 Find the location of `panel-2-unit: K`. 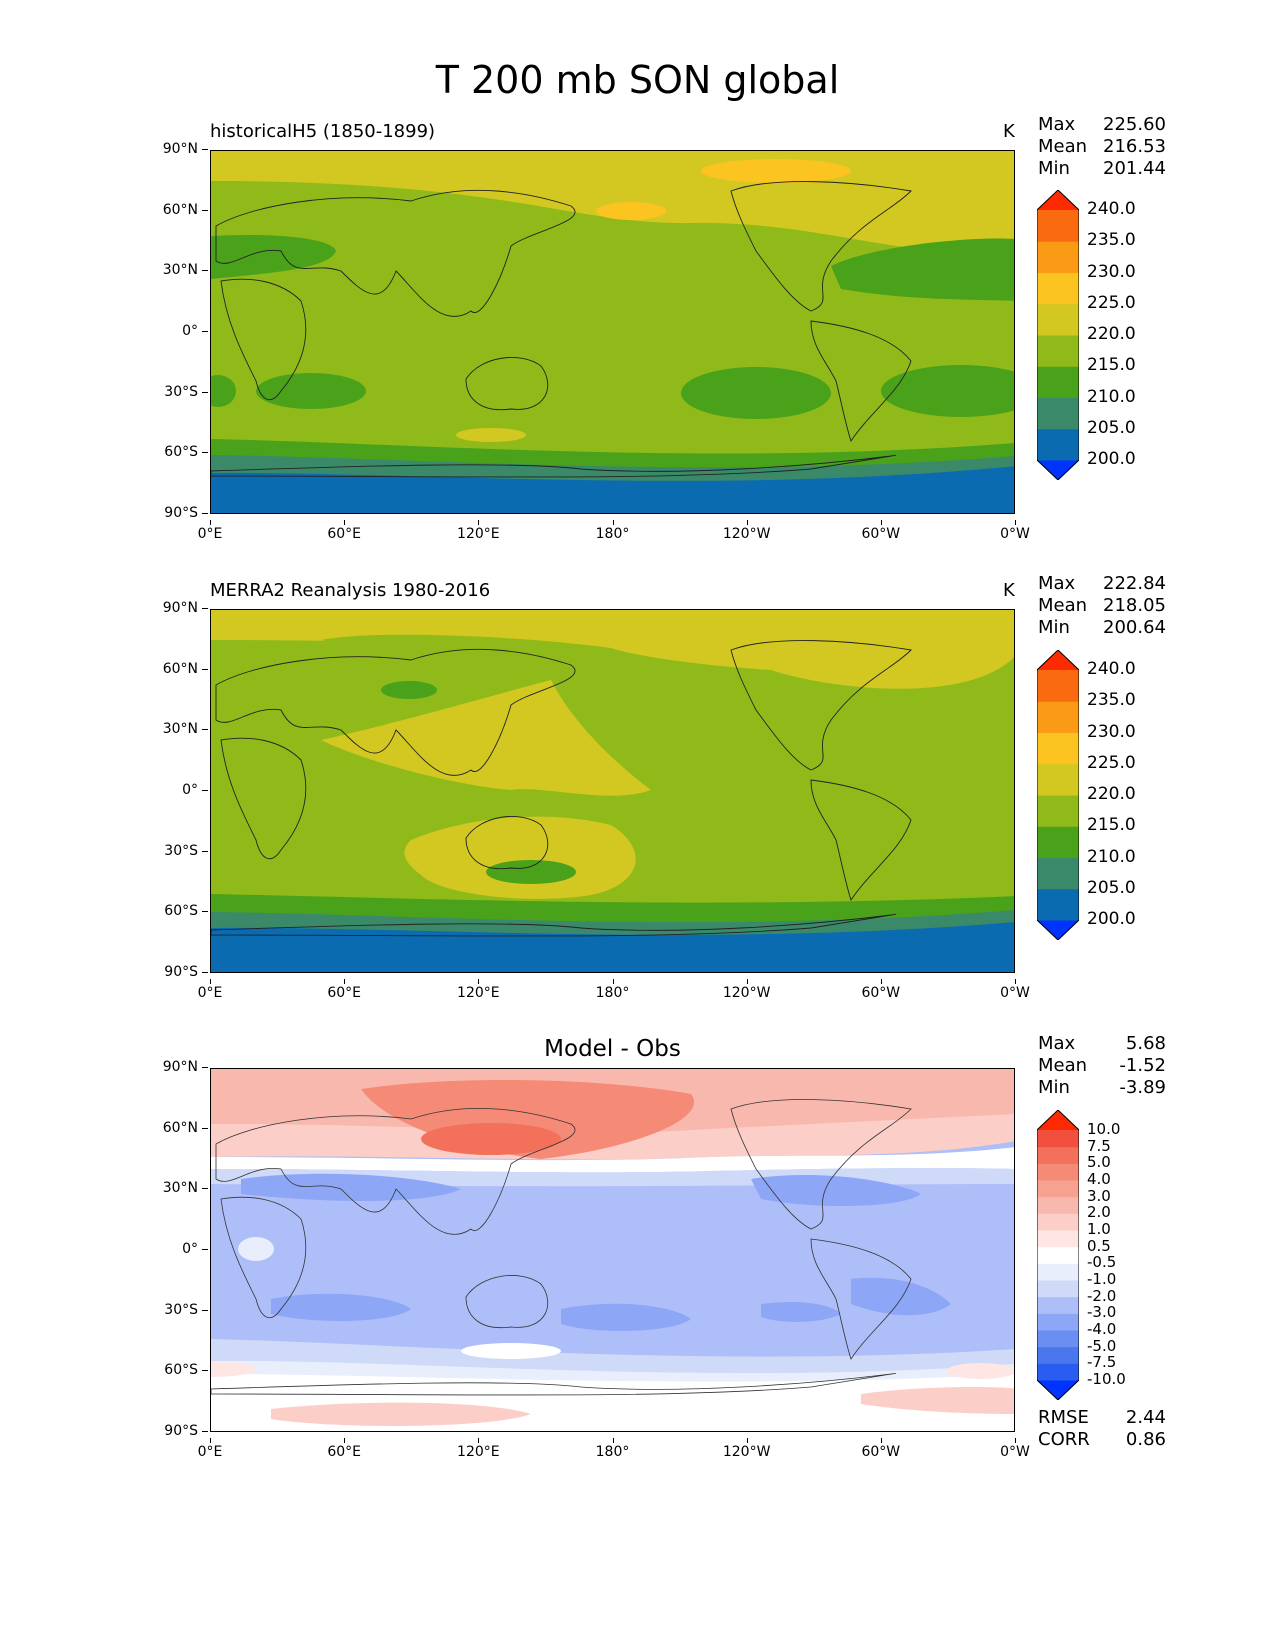

panel-2-unit: K is located at coordinates (1009, 590).